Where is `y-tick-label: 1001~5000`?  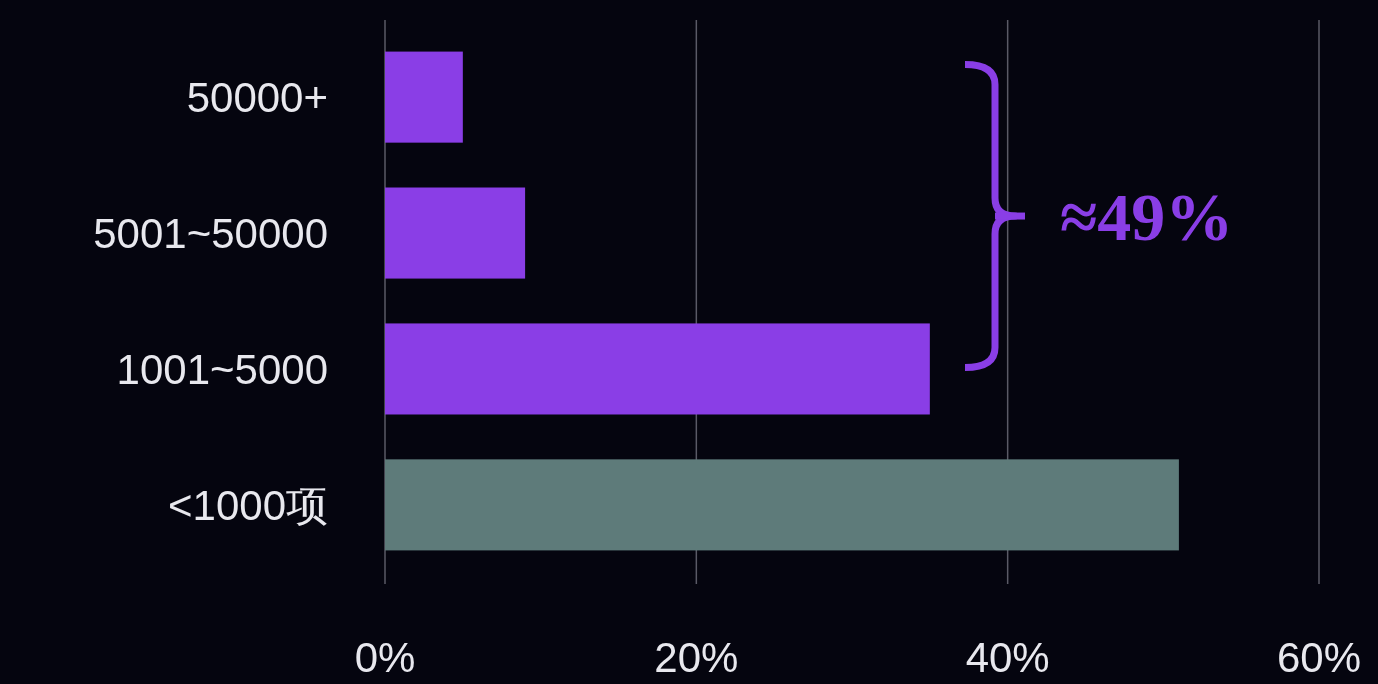 y-tick-label: 1001~5000 is located at coordinates (222, 369).